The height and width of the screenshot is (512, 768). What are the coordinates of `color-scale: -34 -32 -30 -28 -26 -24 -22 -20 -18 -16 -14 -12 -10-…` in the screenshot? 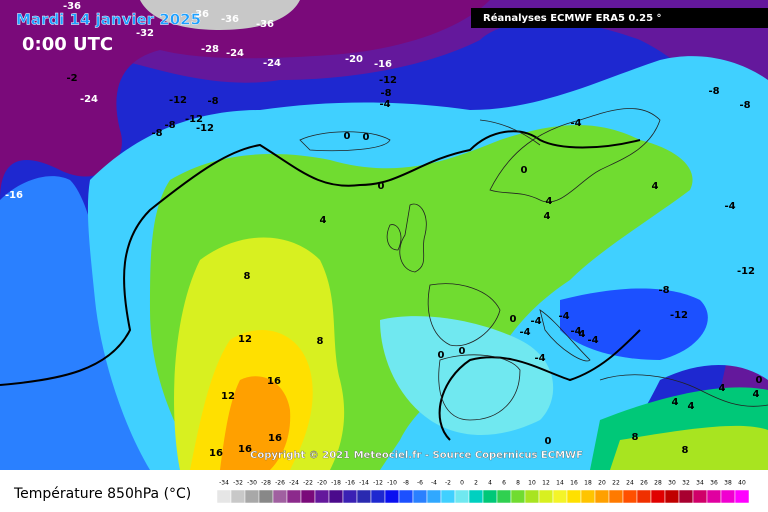 It's located at (483, 492).